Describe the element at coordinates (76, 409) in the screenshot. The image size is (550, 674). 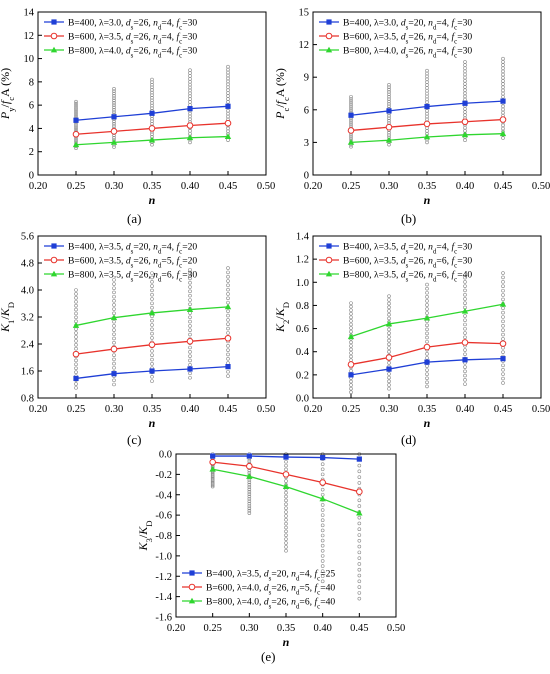
I see `x-tick-label: 0.25` at that location.